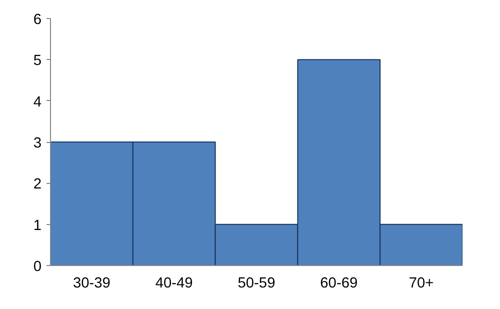 This screenshot has height=309, width=500. What do you see at coordinates (37, 20) in the screenshot?
I see `y-tick-label: 6` at bounding box center [37, 20].